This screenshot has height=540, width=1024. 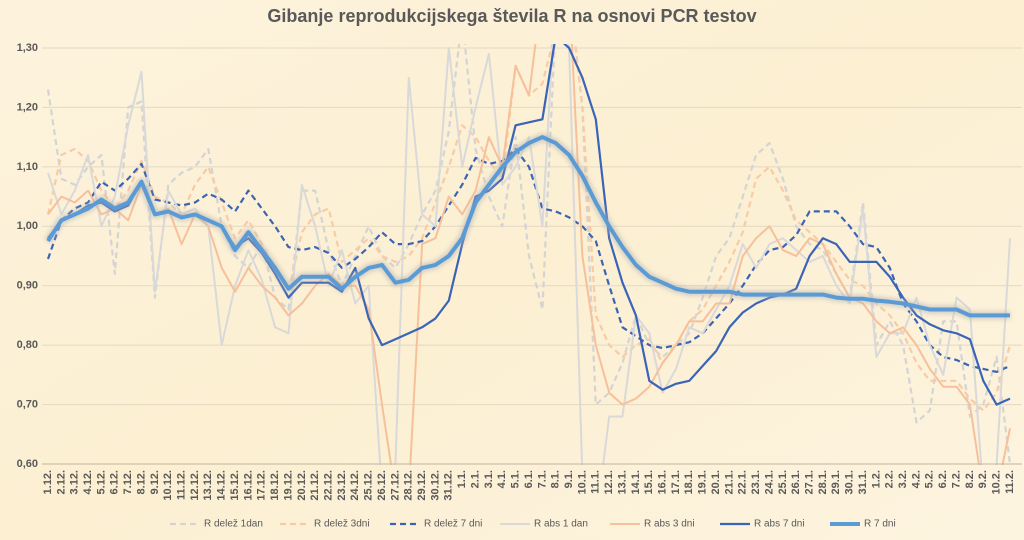 I want to click on x-tick-label: 22.1., so click(x=743, y=482).